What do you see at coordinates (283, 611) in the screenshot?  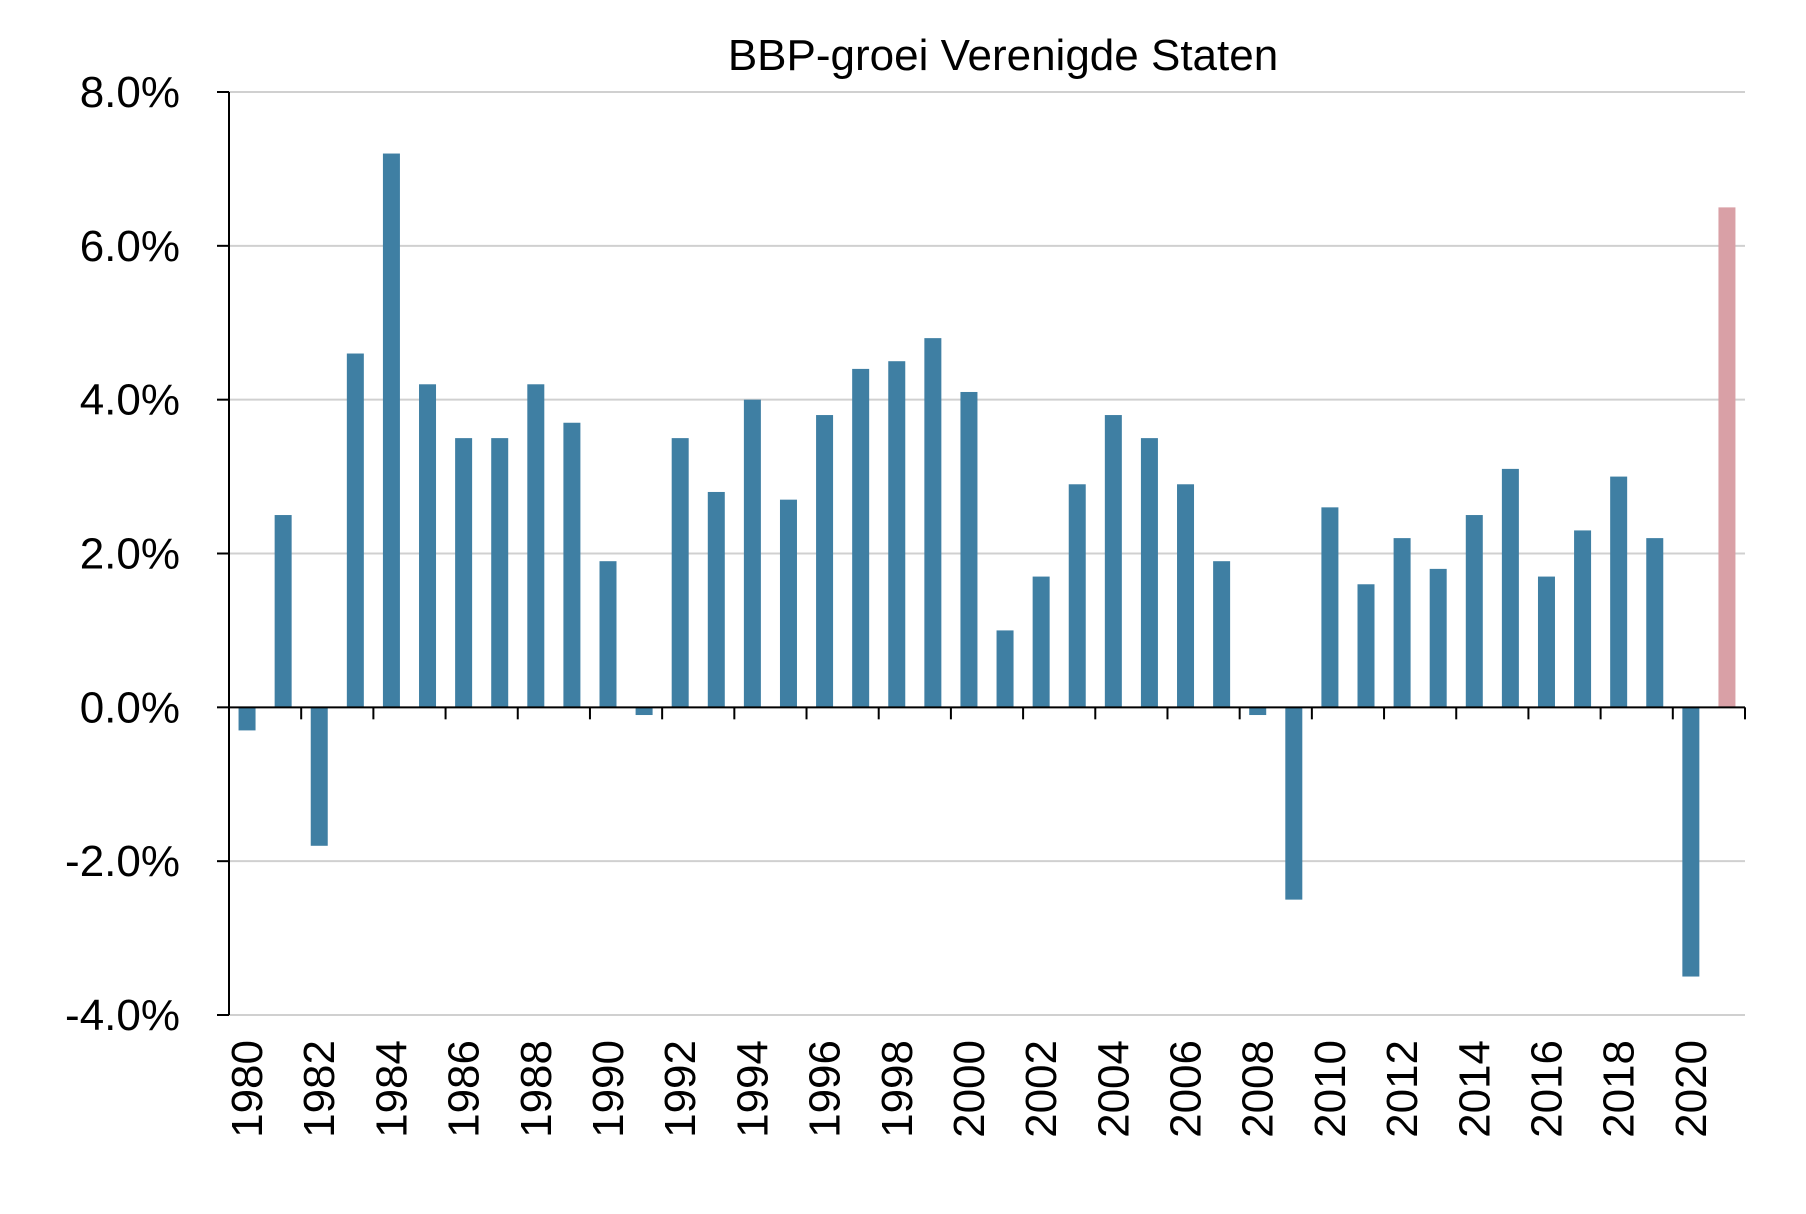 I see `bar-1981` at bounding box center [283, 611].